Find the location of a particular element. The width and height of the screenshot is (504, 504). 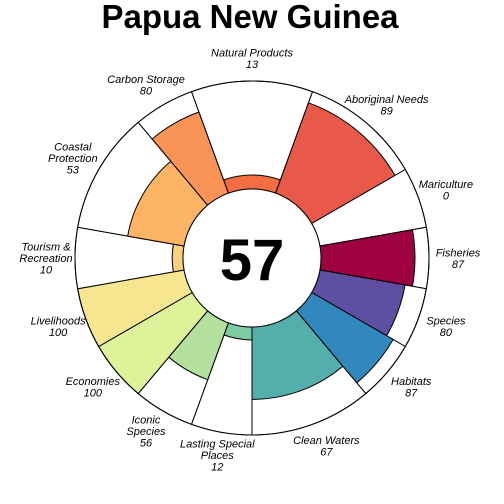

petal-label-tourism-recreation: Tourism & Recreation 10 is located at coordinates (45, 259).